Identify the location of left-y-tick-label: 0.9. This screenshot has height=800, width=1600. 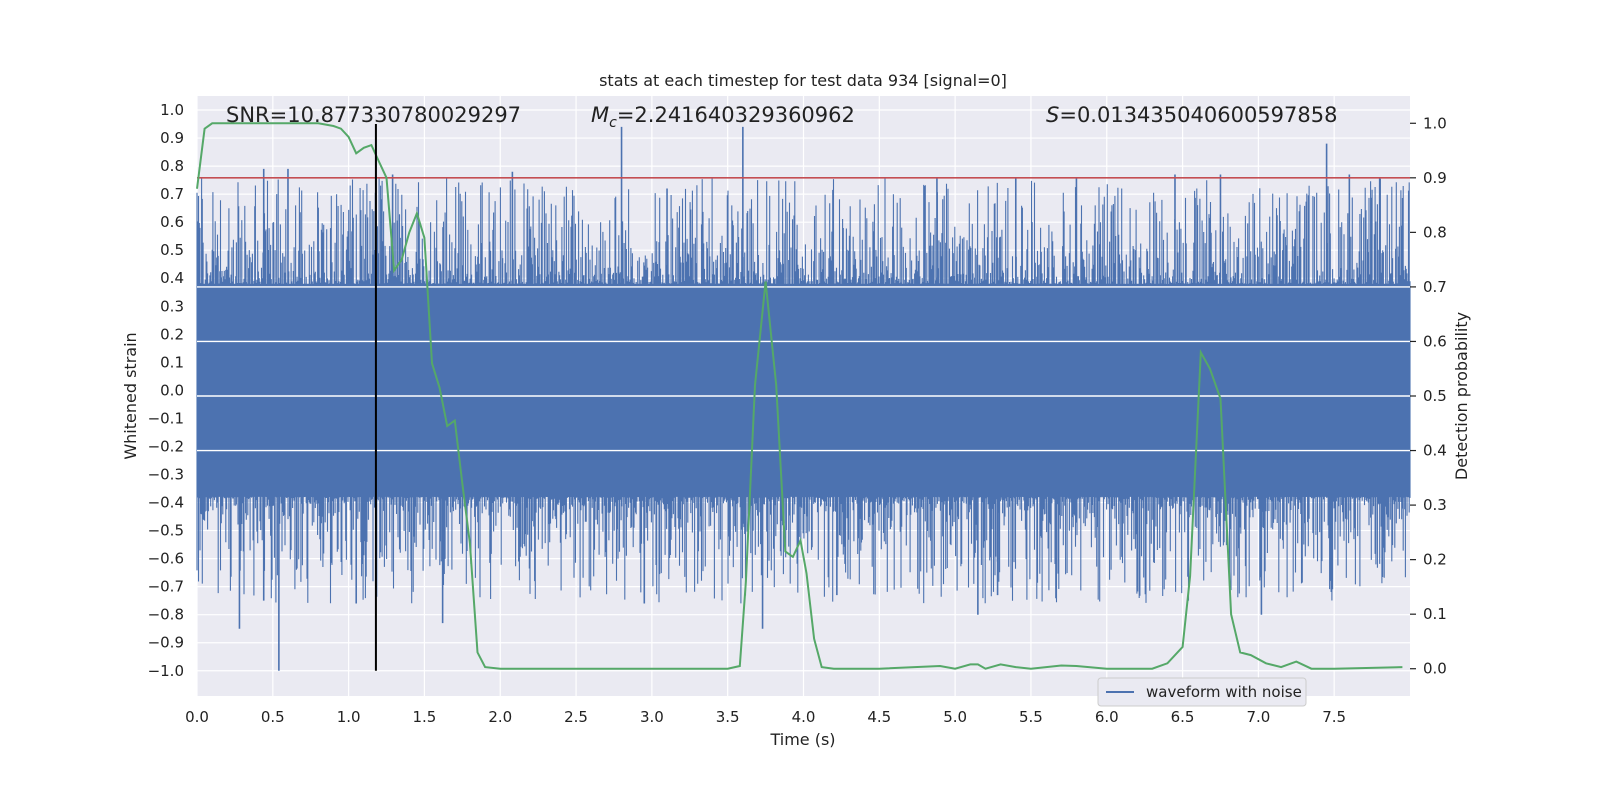
(172, 138).